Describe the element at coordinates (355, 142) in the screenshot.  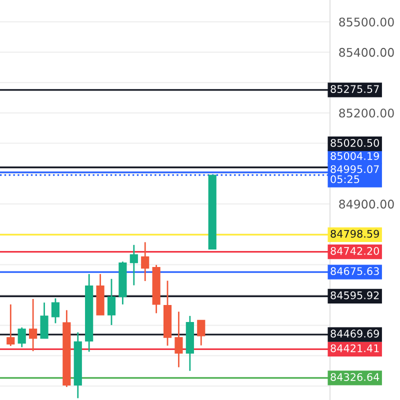
I see `ref-line-label: 85020.50` at that location.